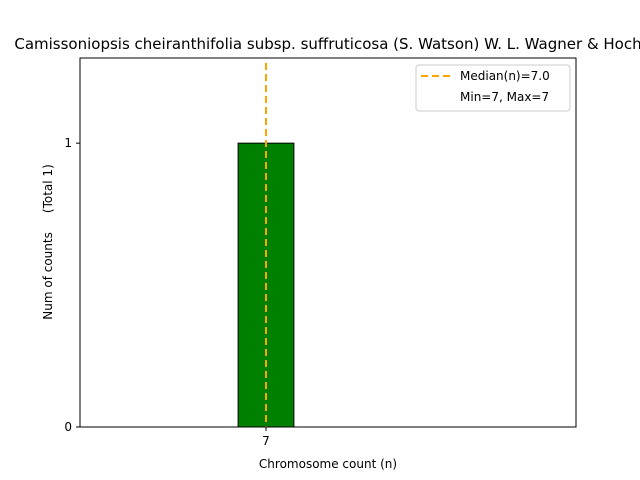  What do you see at coordinates (505, 76) in the screenshot?
I see `legend-entry-median: Median(n)=7.0` at bounding box center [505, 76].